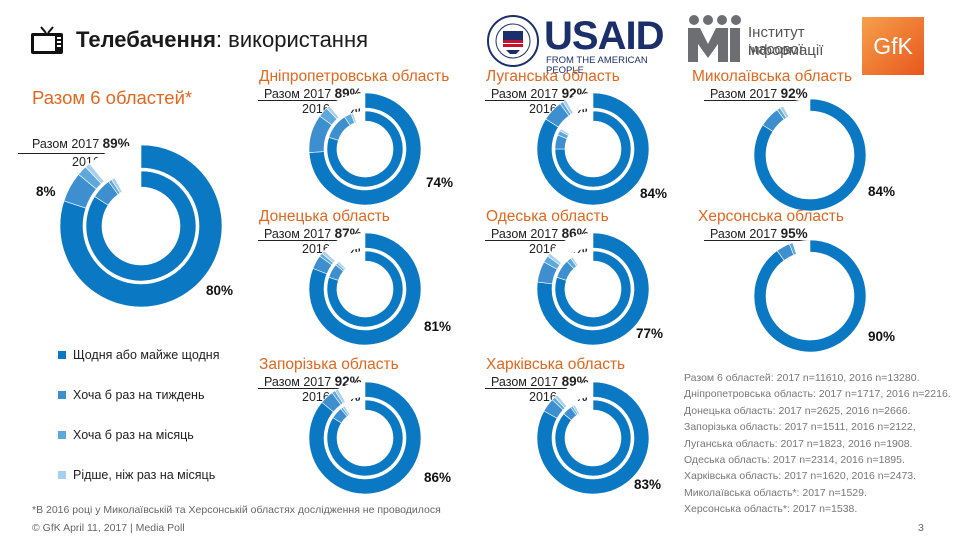  What do you see at coordinates (313, 93) in the screenshot?
I see `dnipro-label-2017: Разом 2017 89%` at bounding box center [313, 93].